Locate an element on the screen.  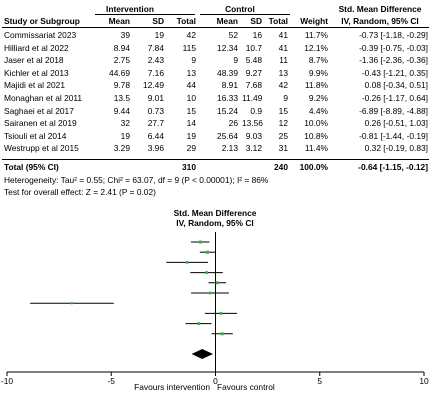
plot-subtitle: IV, Random, 95% CI is located at coordinates (215, 223).